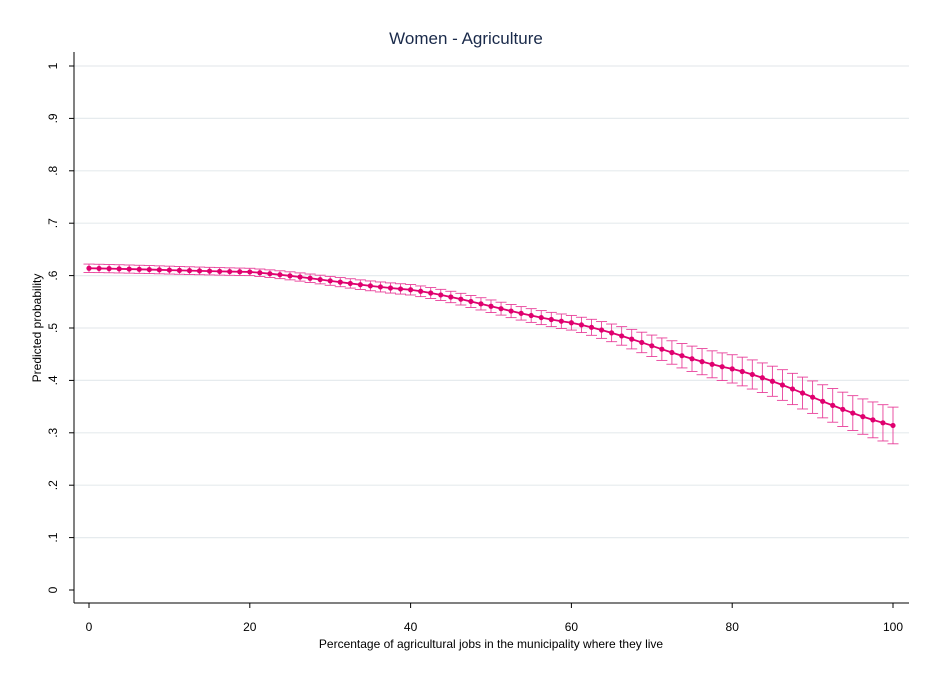 The height and width of the screenshot is (679, 933). I want to click on y-tick-label: .5, so click(53, 328).